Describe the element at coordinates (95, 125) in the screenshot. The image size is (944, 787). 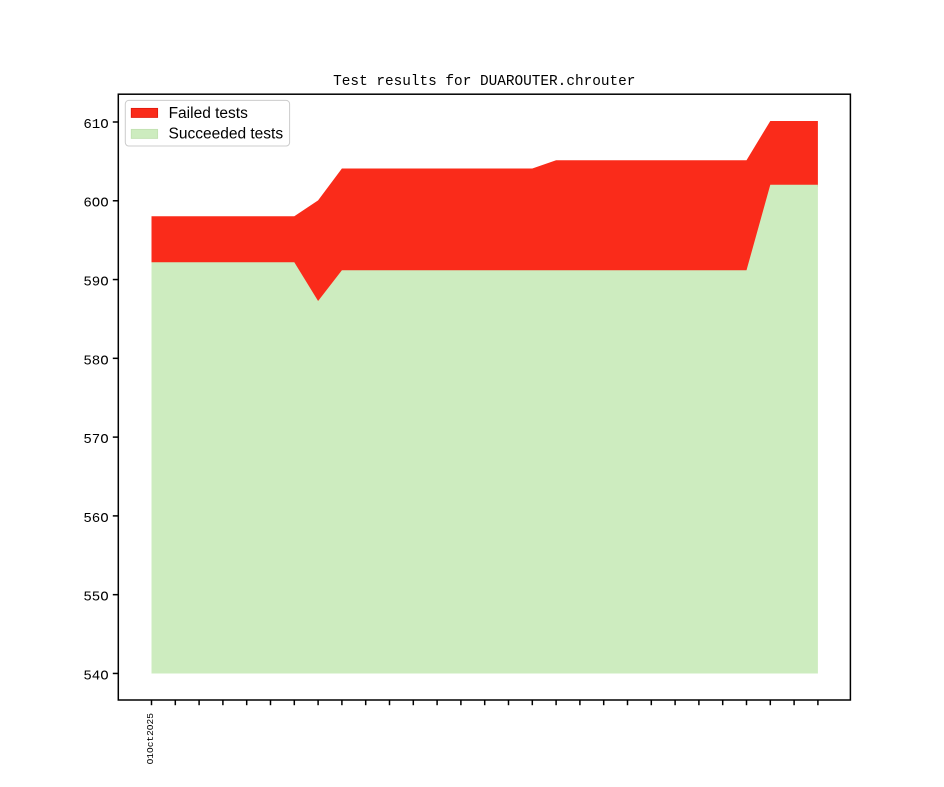
I see `svg-text: 61O` at that location.